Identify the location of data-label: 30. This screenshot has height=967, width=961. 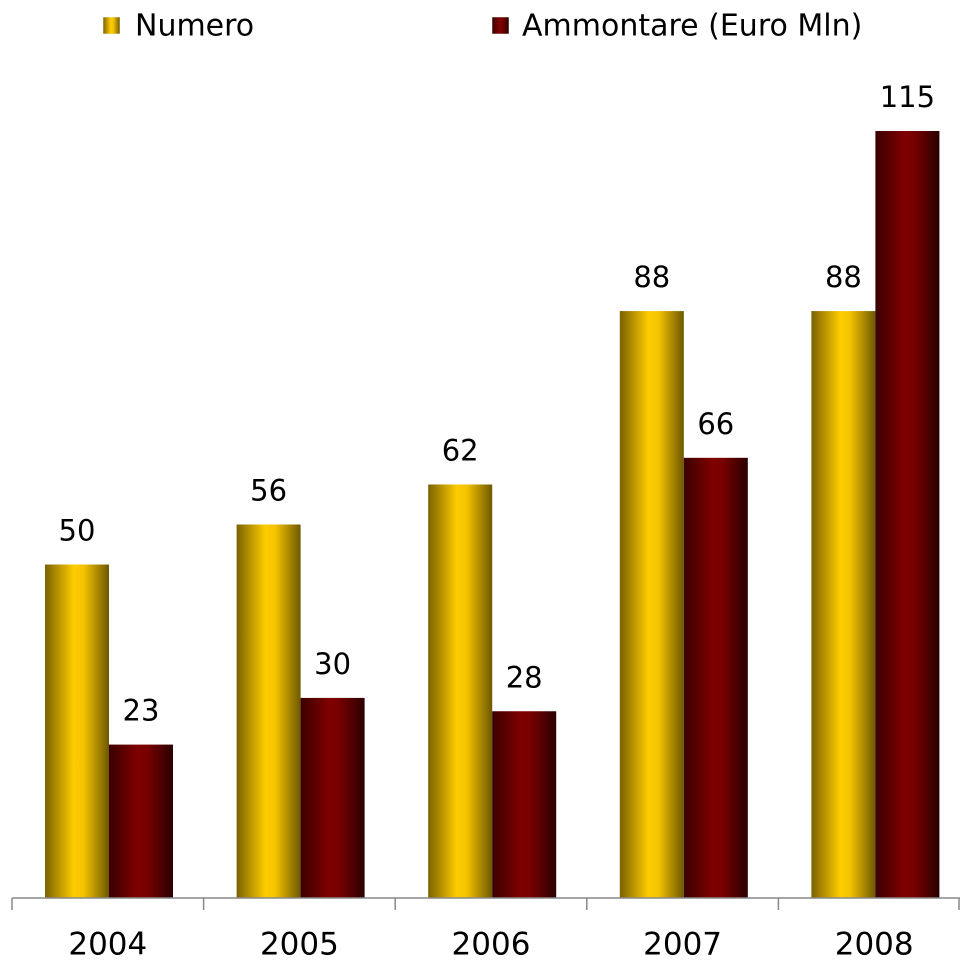
(332, 664).